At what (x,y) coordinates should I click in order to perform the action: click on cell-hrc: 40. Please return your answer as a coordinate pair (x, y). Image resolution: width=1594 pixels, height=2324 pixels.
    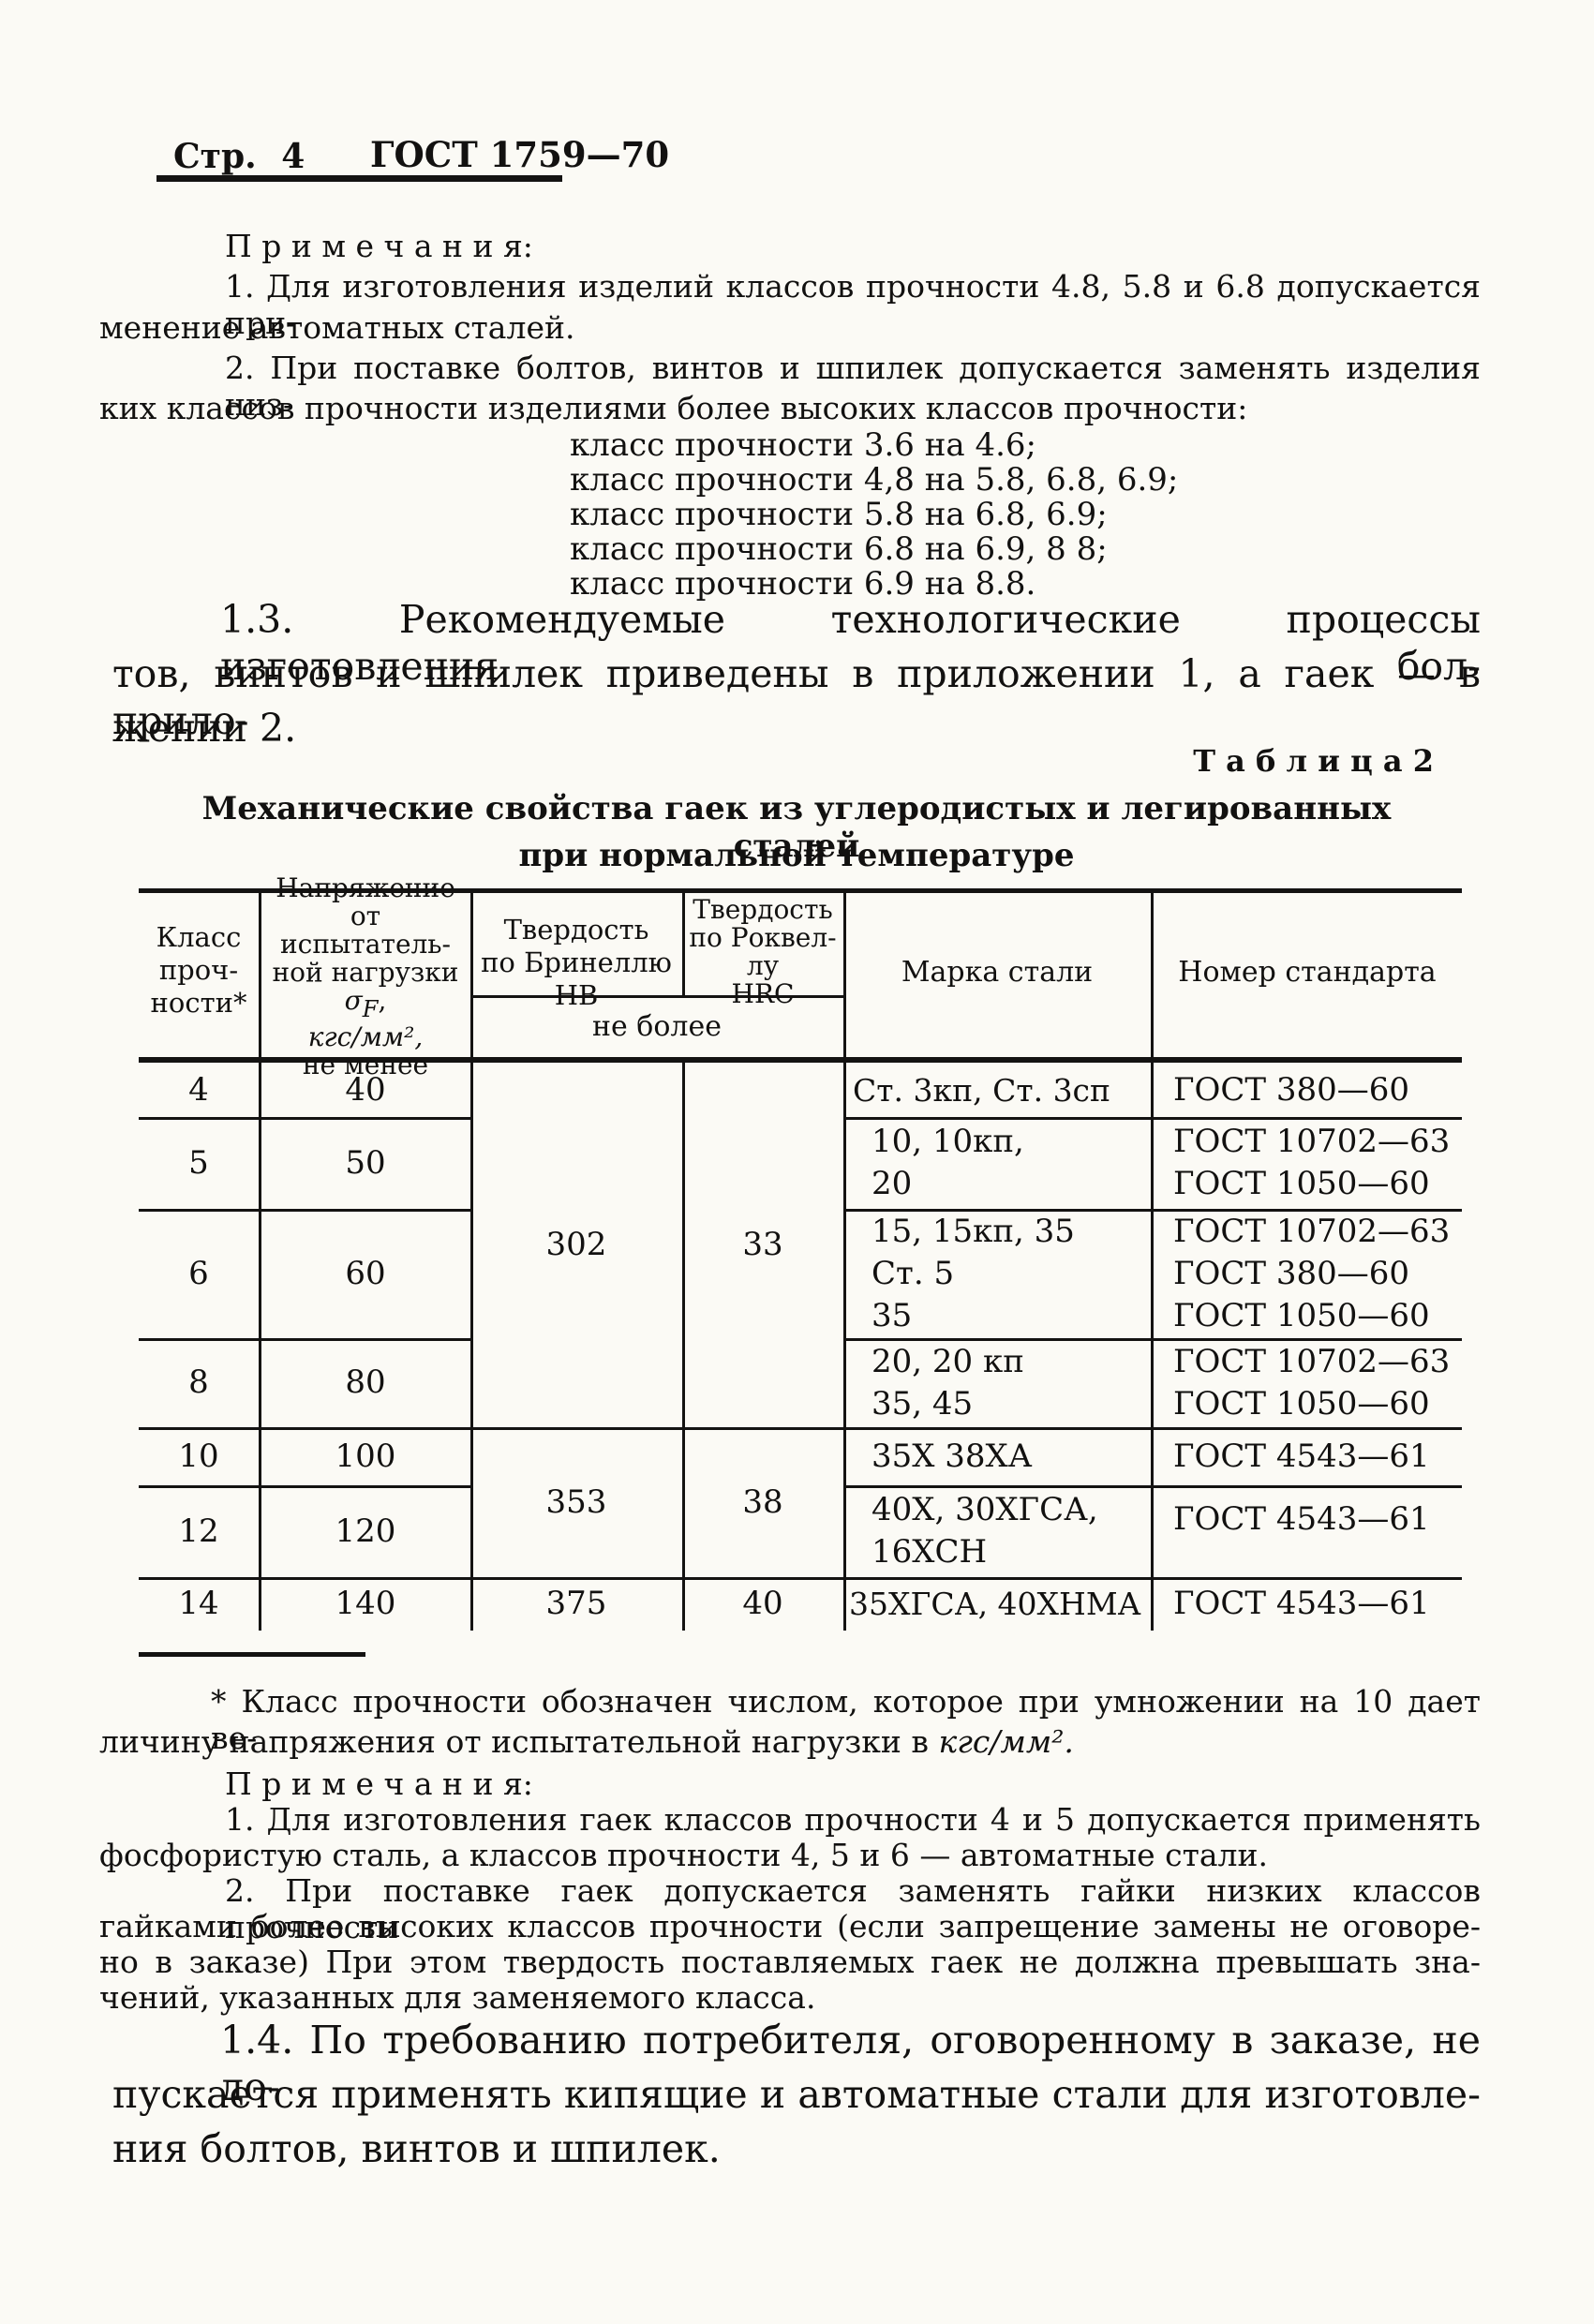
    Looking at the image, I should click on (762, 1603).